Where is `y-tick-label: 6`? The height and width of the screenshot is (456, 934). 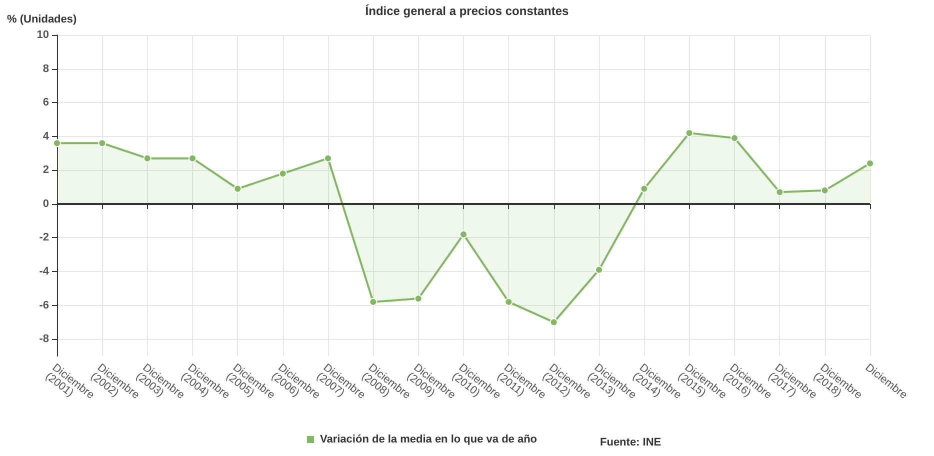
y-tick-label: 6 is located at coordinates (45, 102).